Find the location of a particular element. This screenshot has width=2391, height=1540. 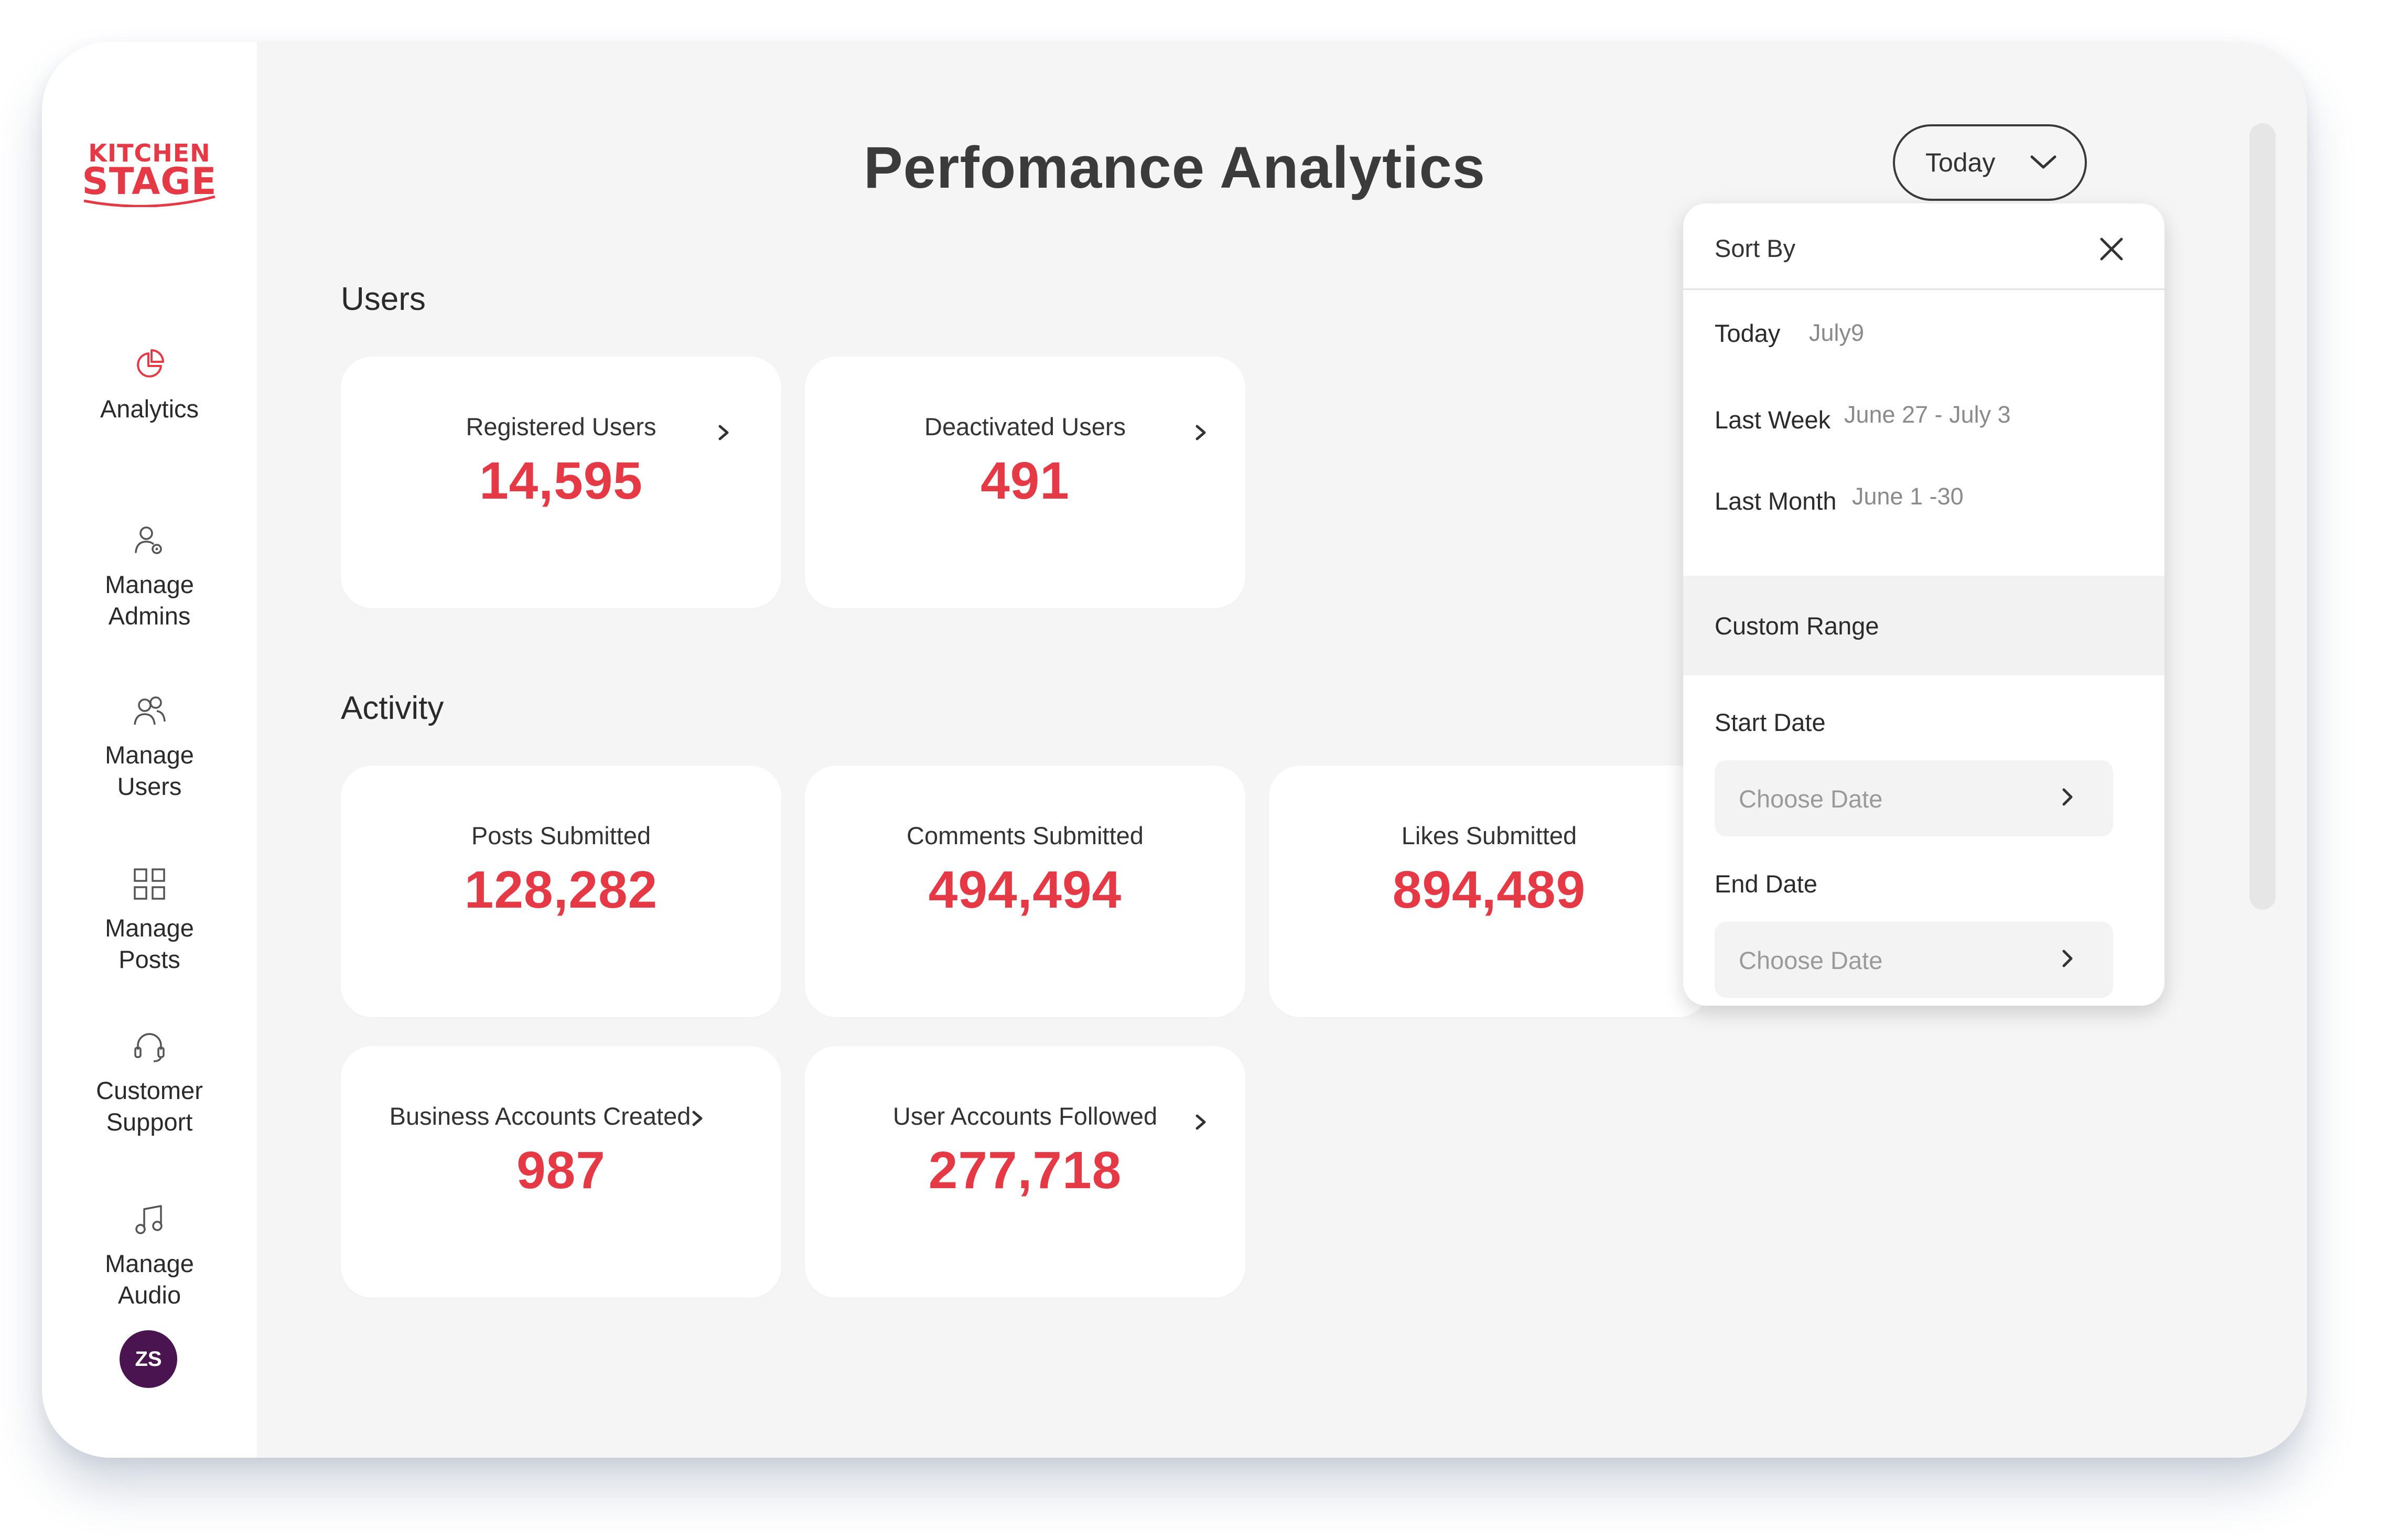

sidebar-item-label: Analytics is located at coordinates (149, 409).